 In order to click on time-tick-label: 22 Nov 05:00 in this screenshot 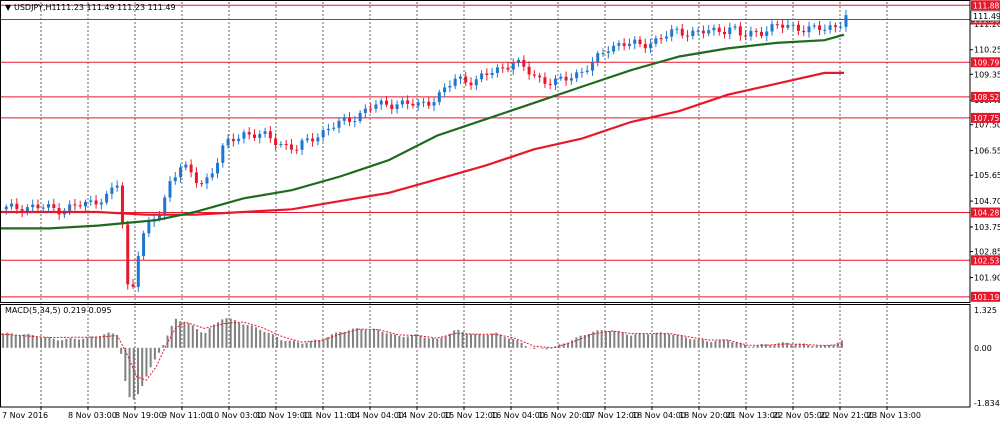, I will do `click(800, 415)`.